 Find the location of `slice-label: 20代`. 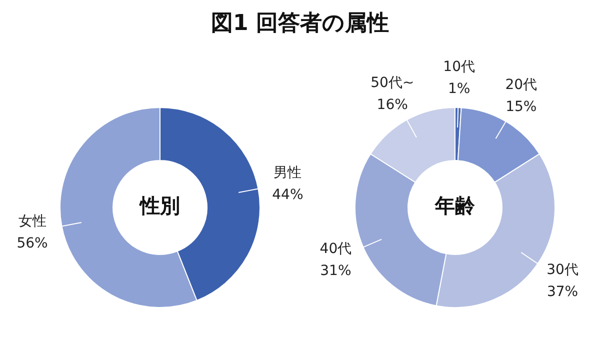

slice-label: 20代 is located at coordinates (521, 85).